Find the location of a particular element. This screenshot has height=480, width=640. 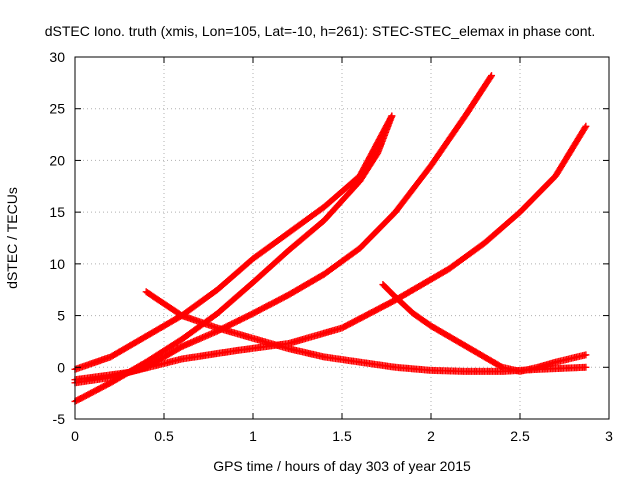

y-tick-label: 30 is located at coordinates (57, 57).